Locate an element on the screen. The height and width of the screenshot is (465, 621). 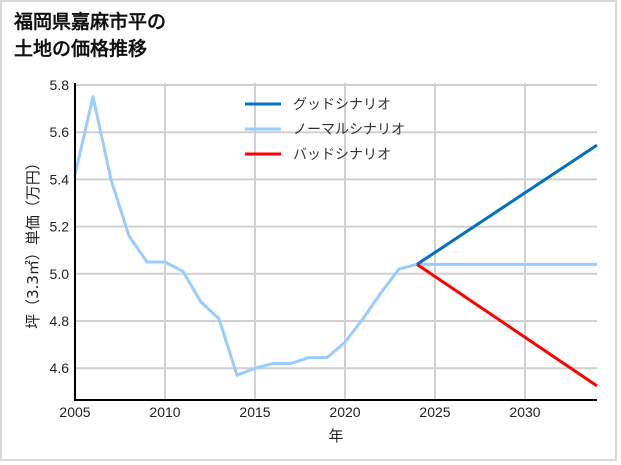
x-tick-label: 2020 is located at coordinates (344, 412).